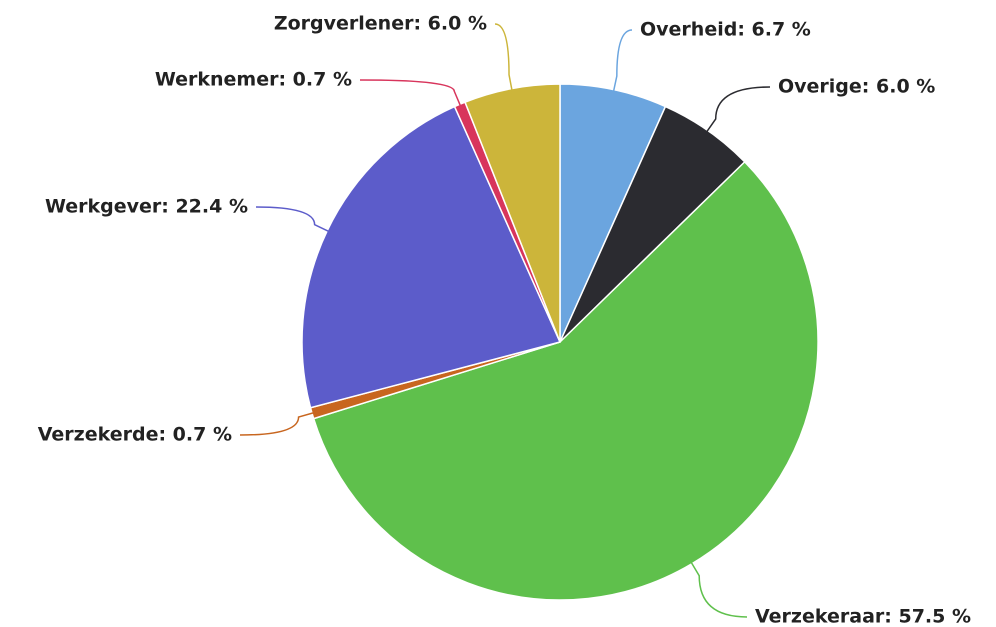 The image size is (996, 627). What do you see at coordinates (856, 87) in the screenshot?
I see `data-label: Overige: 6.0 %` at bounding box center [856, 87].